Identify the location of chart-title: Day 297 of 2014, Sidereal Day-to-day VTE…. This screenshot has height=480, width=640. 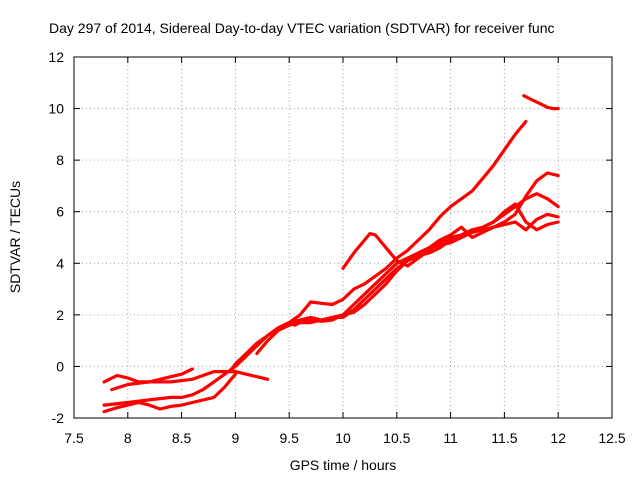
(302, 28).